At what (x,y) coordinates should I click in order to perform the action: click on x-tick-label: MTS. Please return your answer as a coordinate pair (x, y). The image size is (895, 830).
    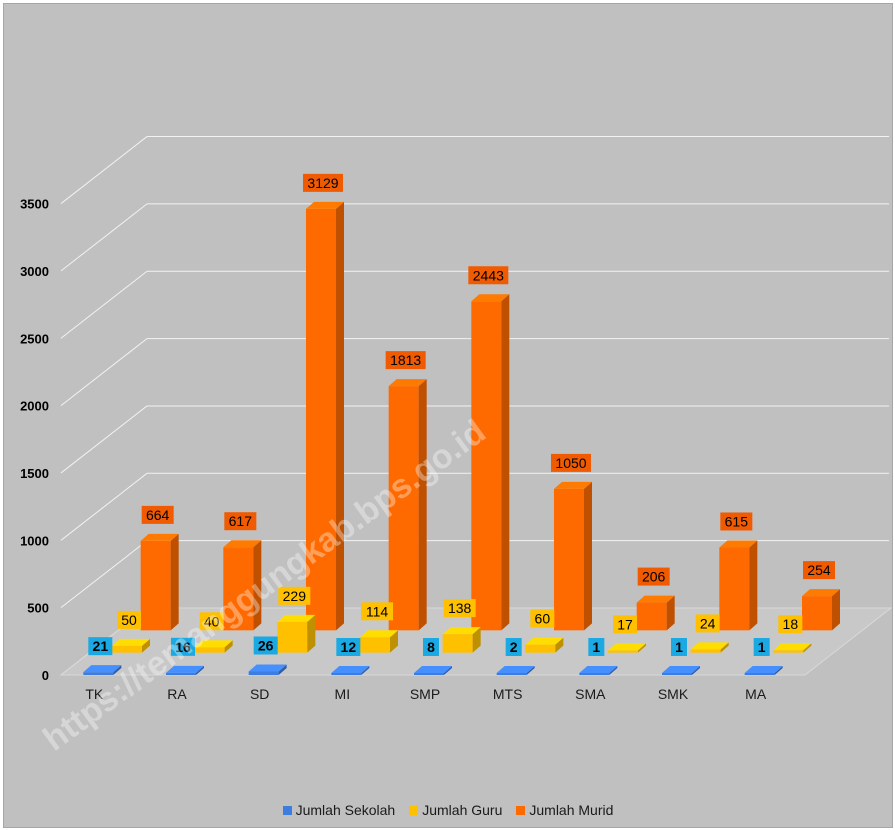
    Looking at the image, I should click on (508, 694).